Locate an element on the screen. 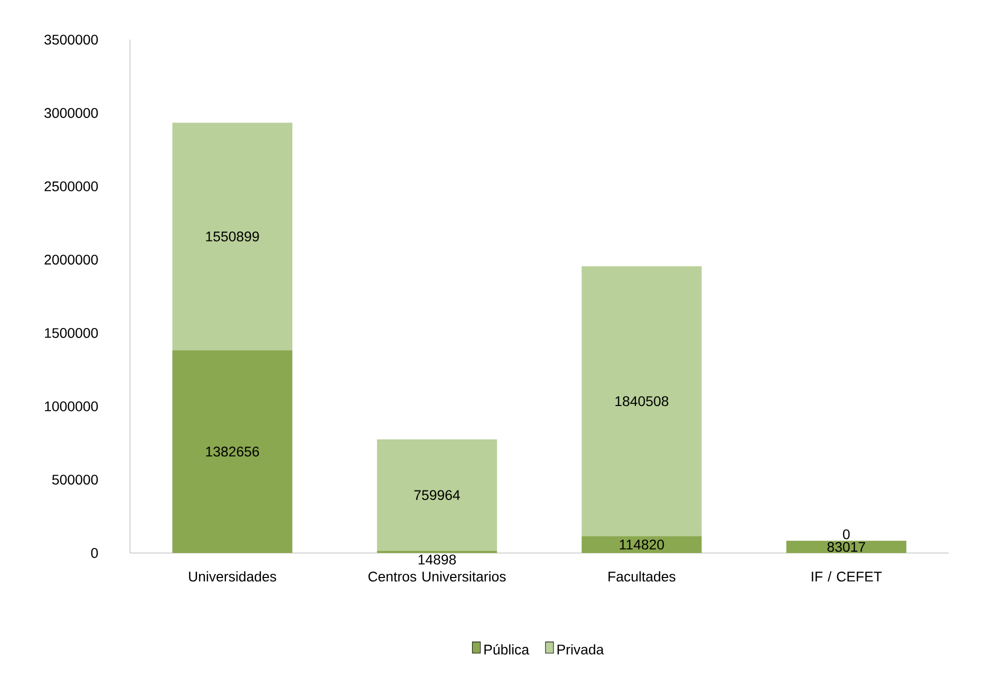  y-tick-label: 1500000 is located at coordinates (71, 333).